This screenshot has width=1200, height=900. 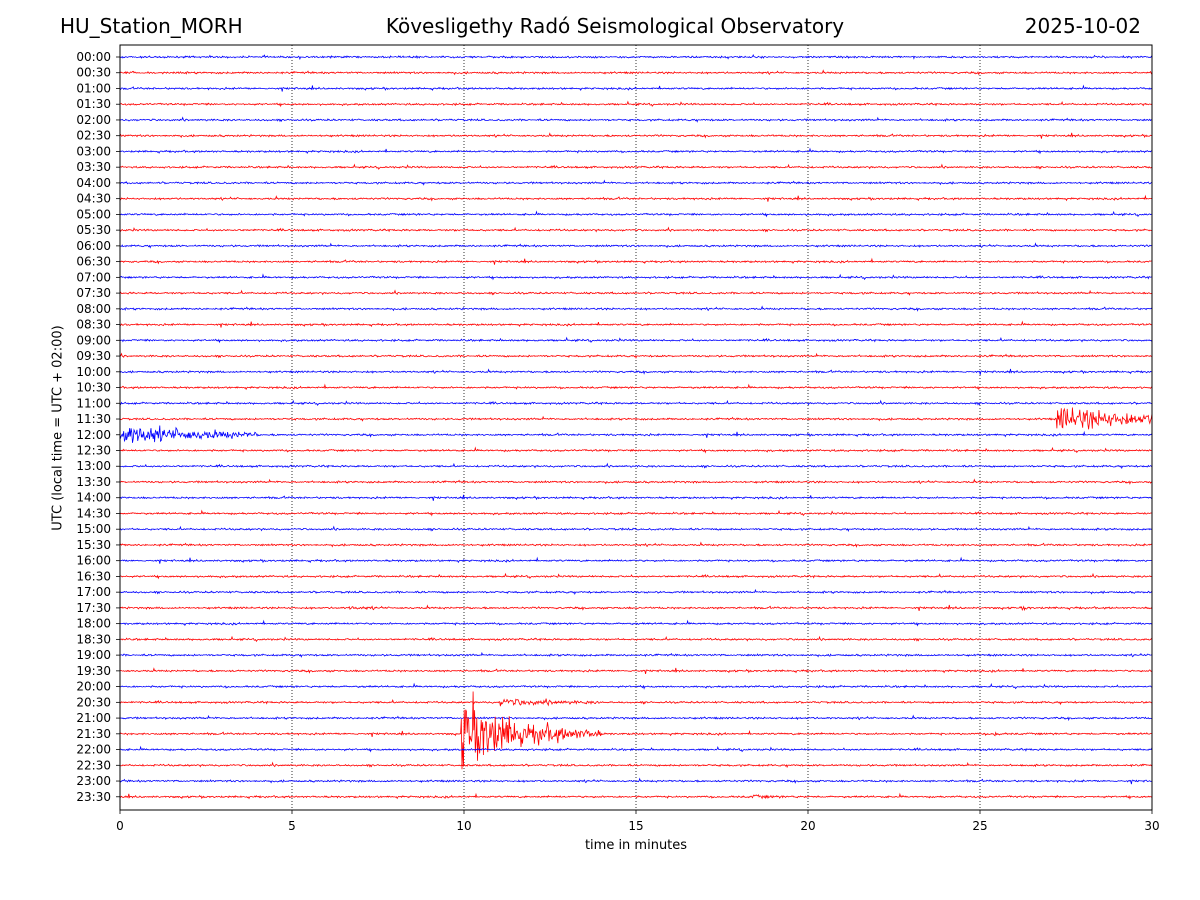 What do you see at coordinates (93, 561) in the screenshot?
I see `y-tick-label: 16:00` at bounding box center [93, 561].